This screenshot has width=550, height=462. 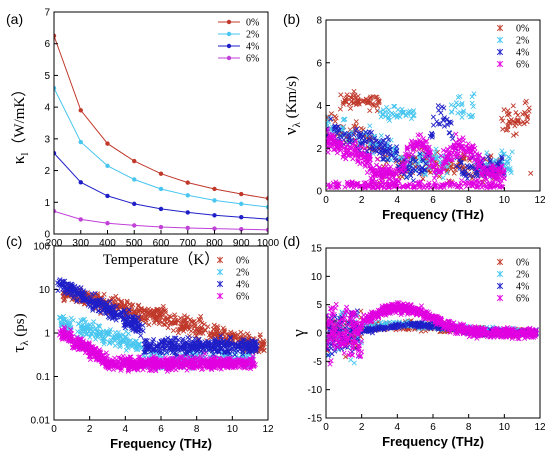 I want to click on x-tick-label: 4, so click(x=398, y=200).